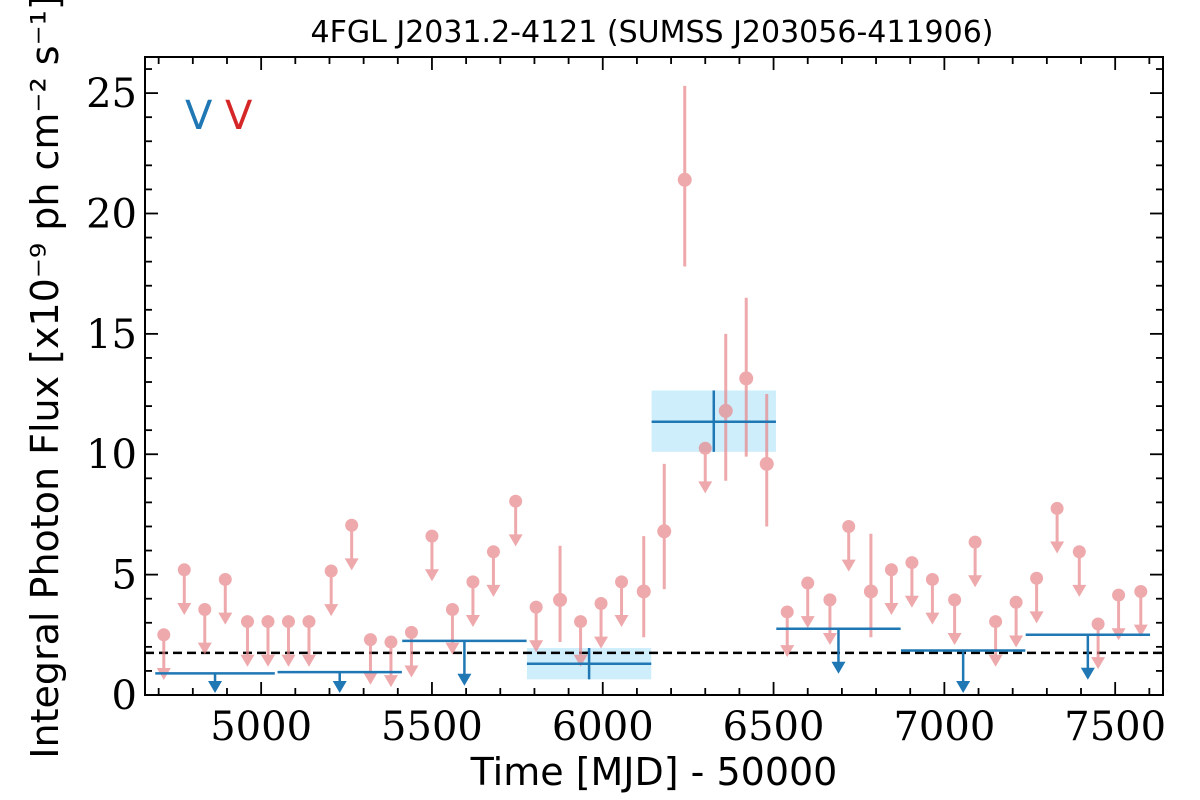 This screenshot has height=800, width=1200. Describe the element at coordinates (1115, 727) in the screenshot. I see `x-tick-label: 7500` at that location.